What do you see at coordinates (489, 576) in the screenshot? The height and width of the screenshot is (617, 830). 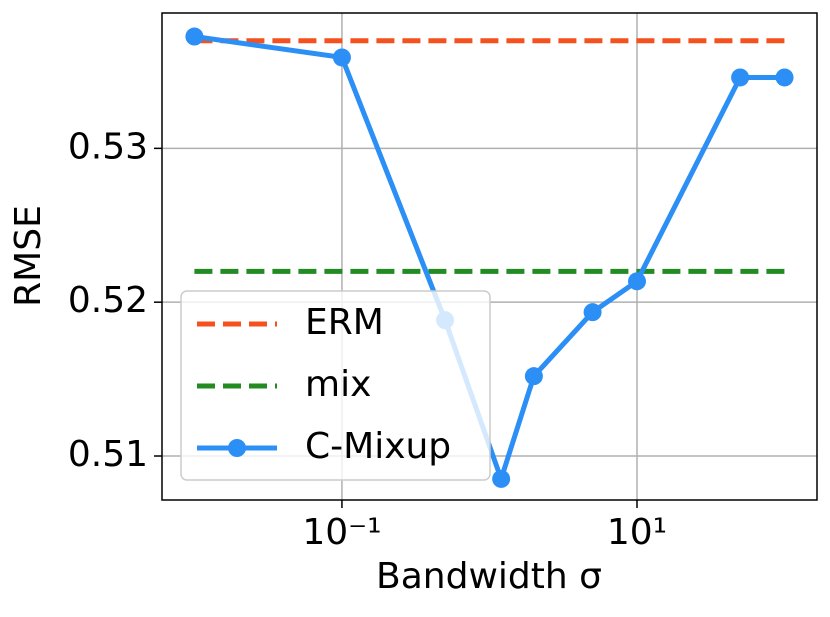 I see `x-axis-label: Bandwidth σ` at bounding box center [489, 576].